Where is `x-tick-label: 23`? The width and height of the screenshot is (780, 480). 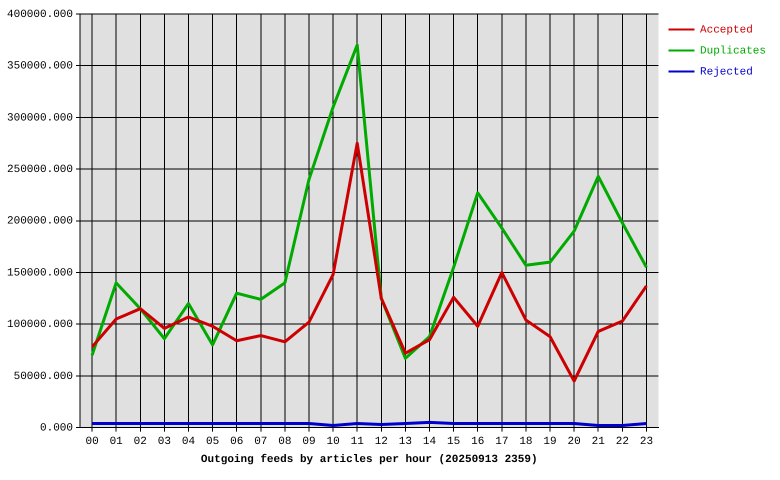 x-tick-label: 23 is located at coordinates (647, 442).